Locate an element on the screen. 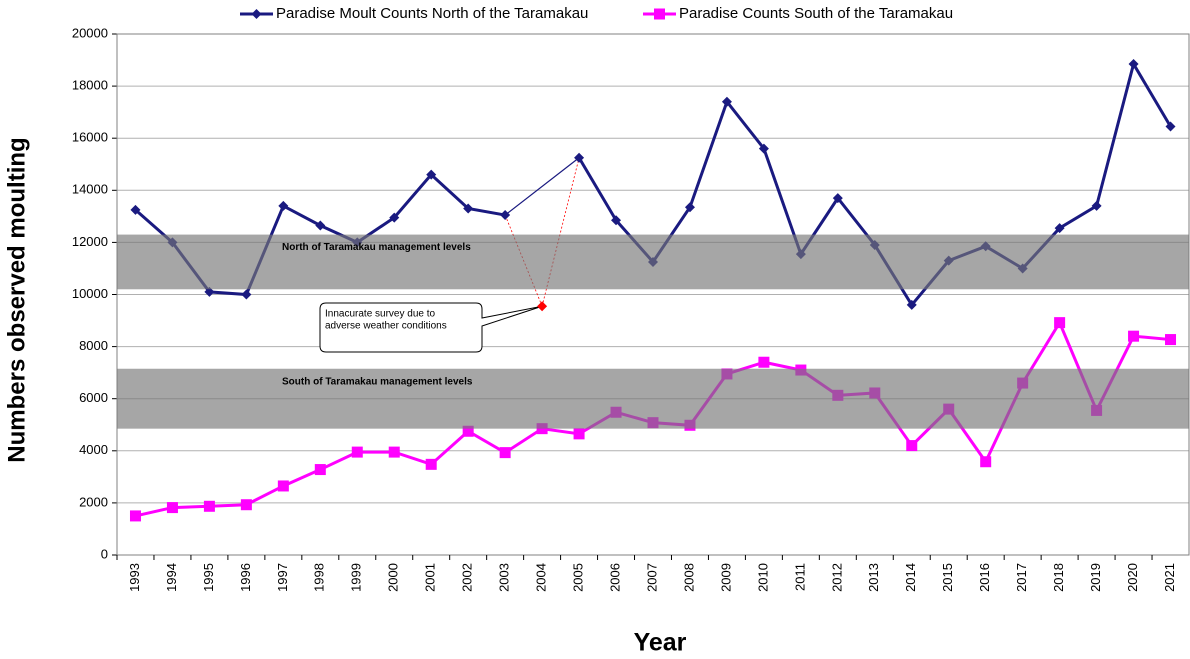 The height and width of the screenshot is (659, 1190). x-tick-label: 2002 is located at coordinates (467, 577).